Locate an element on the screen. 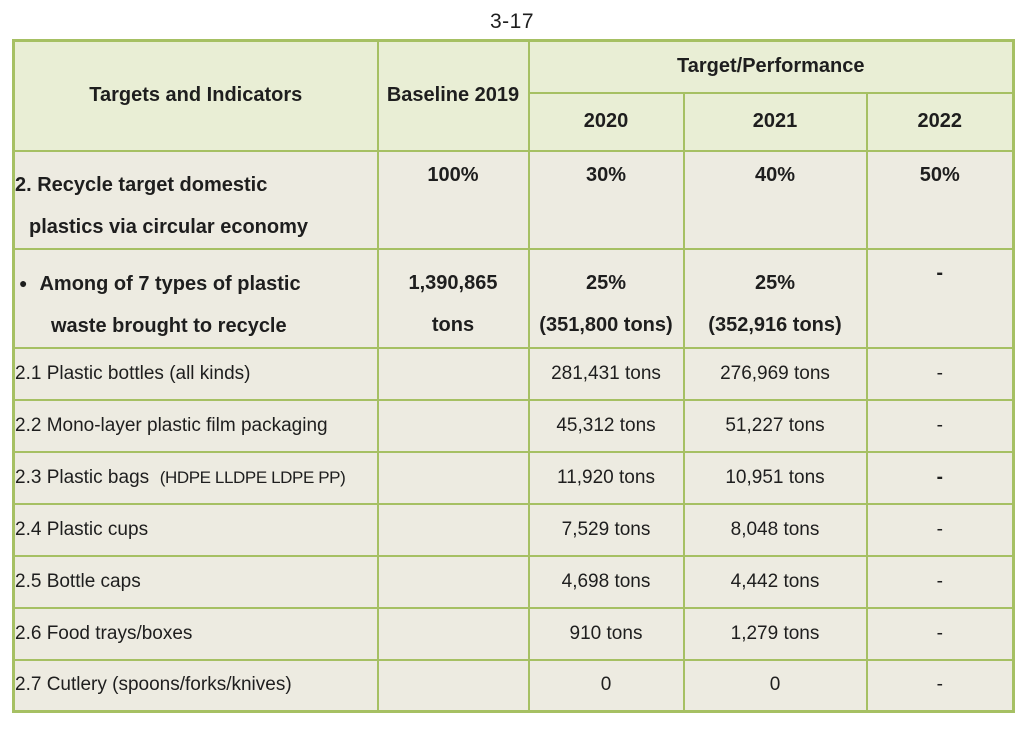 The height and width of the screenshot is (745, 1024). label-suffix: (HDPE LLDPE LDPE PP) is located at coordinates (252, 477).